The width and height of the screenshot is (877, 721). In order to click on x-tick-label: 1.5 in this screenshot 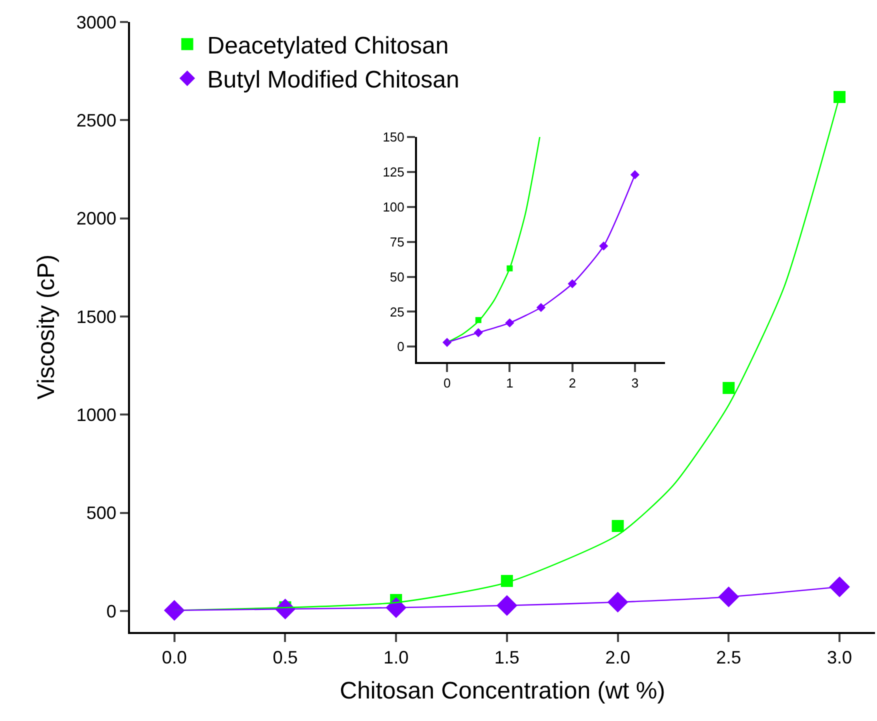, I will do `click(507, 658)`.